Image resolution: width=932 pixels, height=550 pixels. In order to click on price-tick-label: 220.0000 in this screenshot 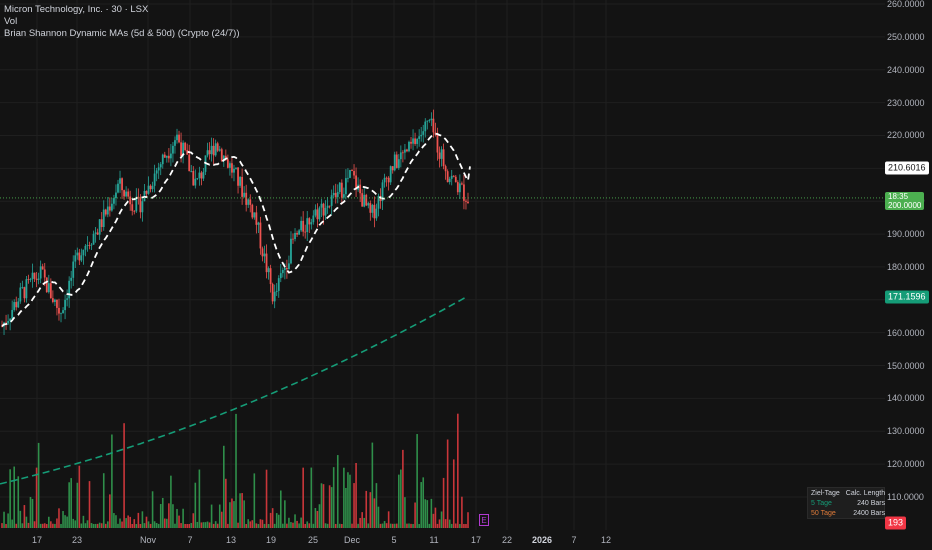, I will do `click(906, 135)`.